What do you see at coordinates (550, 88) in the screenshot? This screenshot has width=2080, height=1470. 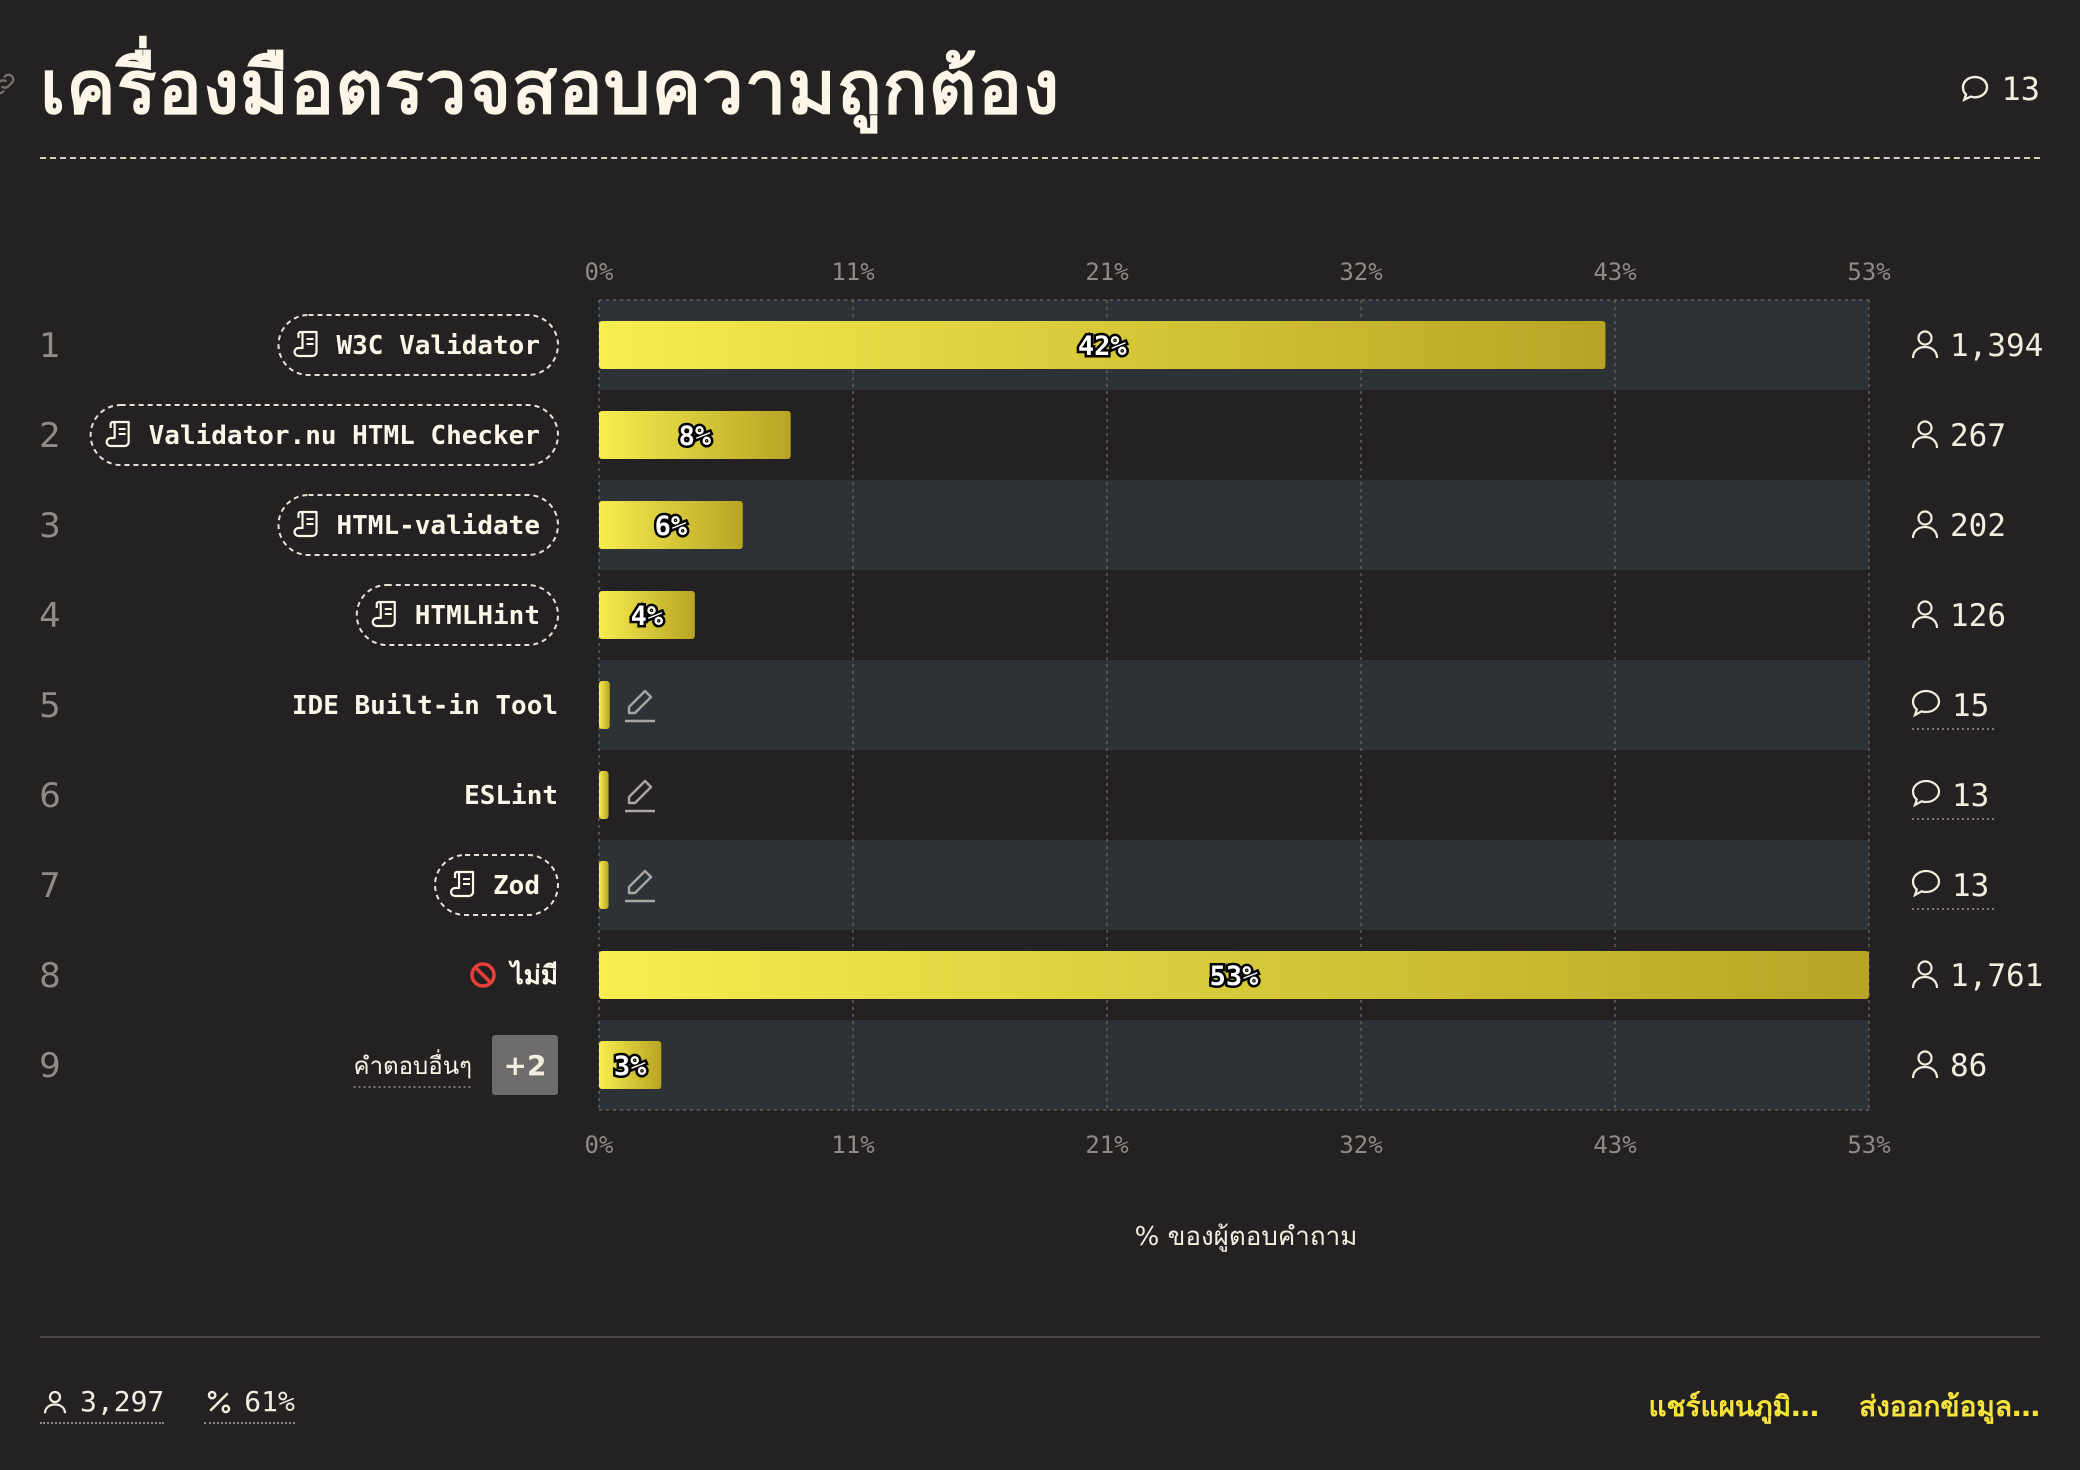 I see `page-title: เครื่องมือตรวจสอบความถูกต้อง` at bounding box center [550, 88].